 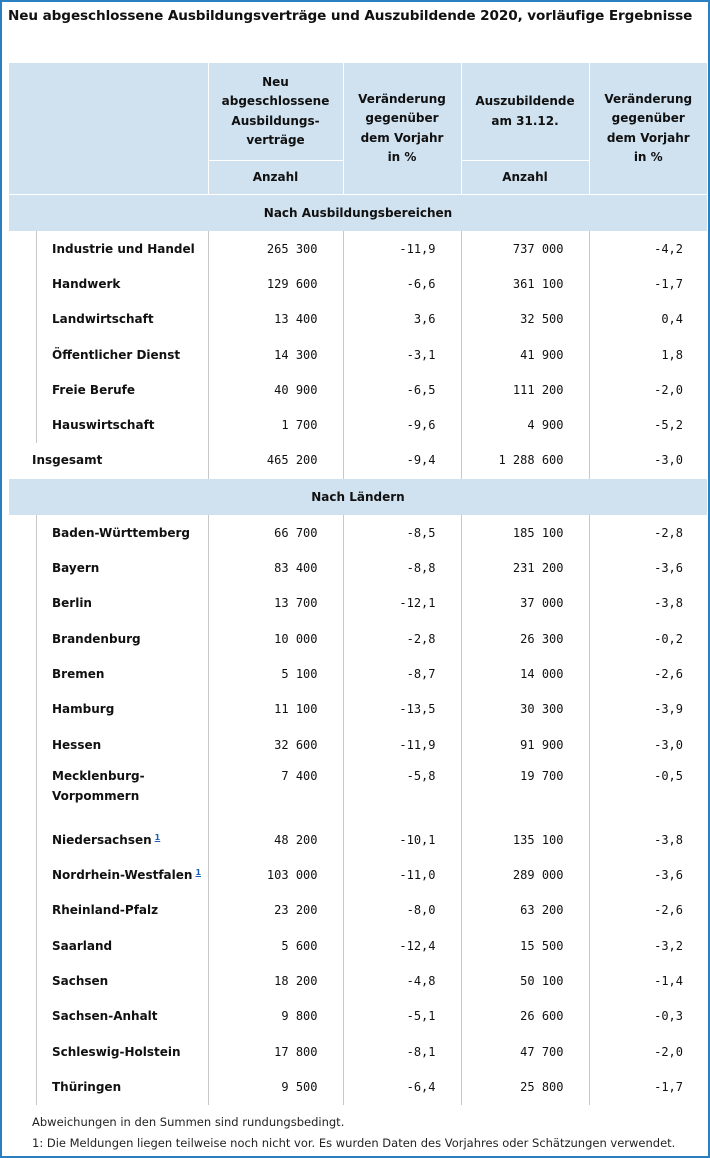 I want to click on table-row: Berlin 13 700 -12,1 37 000 -3,8, so click(x=358, y=603).